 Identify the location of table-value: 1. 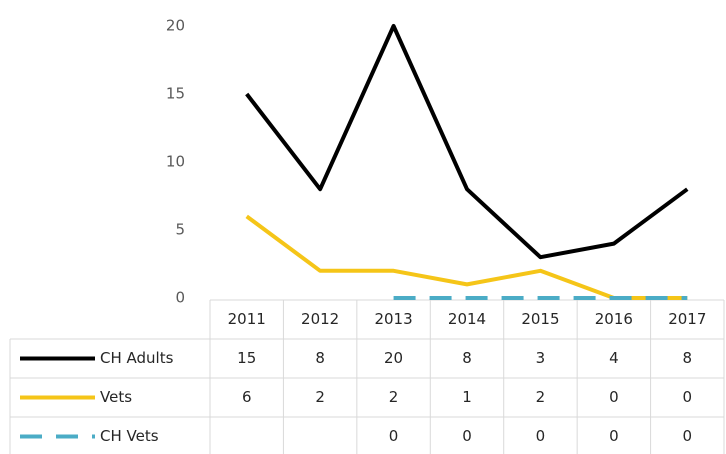
(467, 397).